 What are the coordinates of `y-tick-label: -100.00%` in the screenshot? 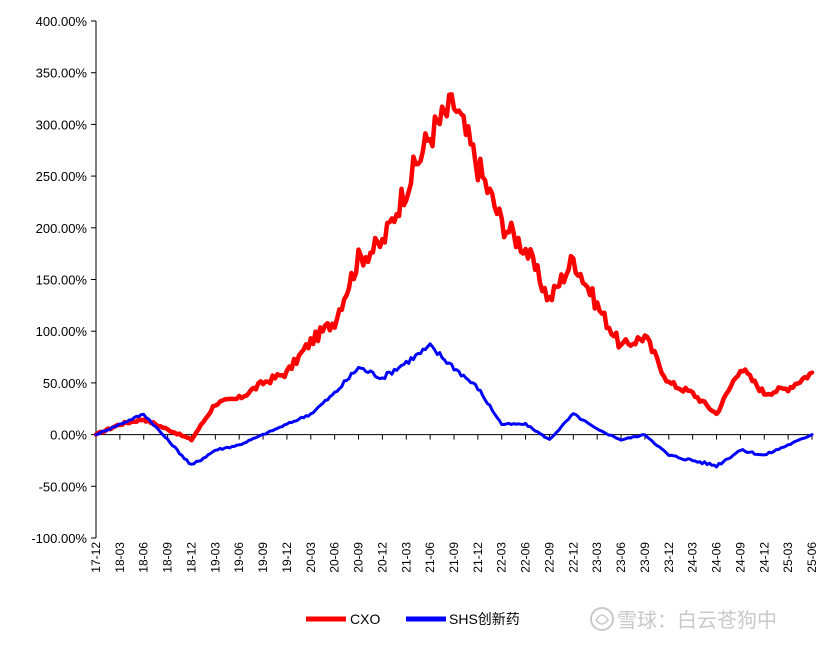 It's located at (59, 538).